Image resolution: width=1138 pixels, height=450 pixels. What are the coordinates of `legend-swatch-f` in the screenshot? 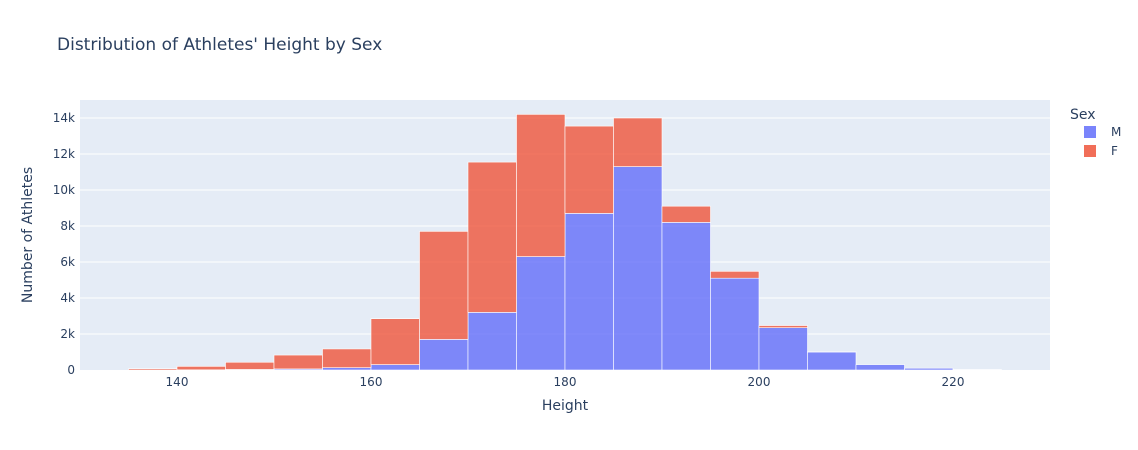 It's located at (1090, 151).